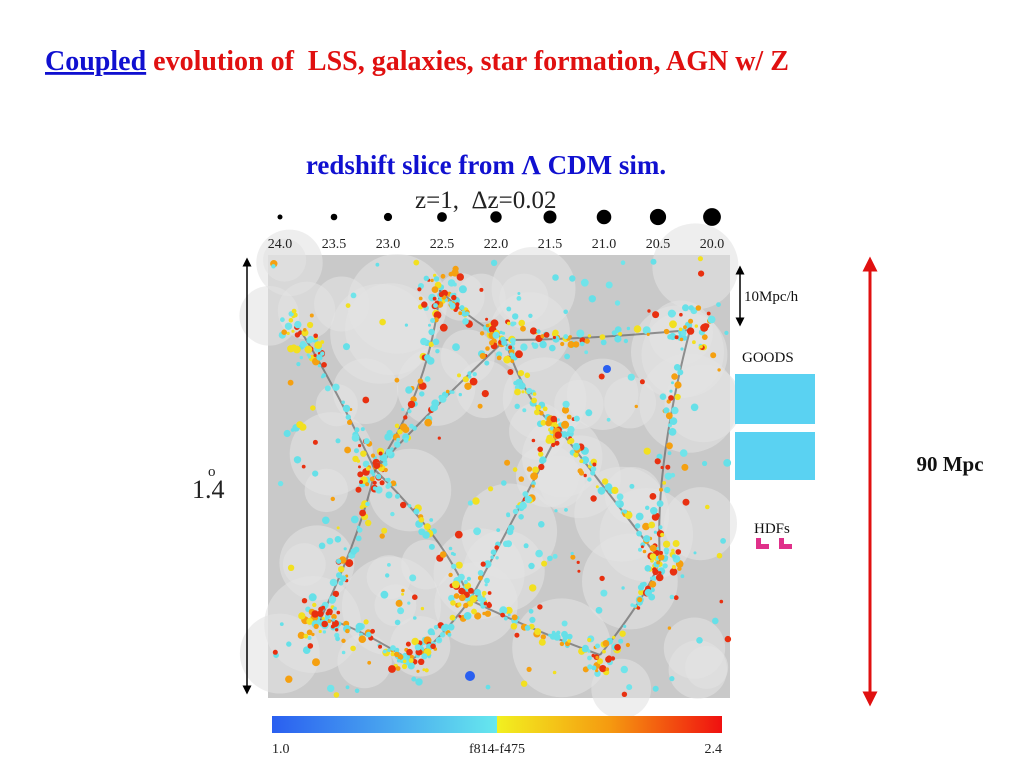  Describe the element at coordinates (497, 724) in the screenshot. I see `colorbar` at that location.